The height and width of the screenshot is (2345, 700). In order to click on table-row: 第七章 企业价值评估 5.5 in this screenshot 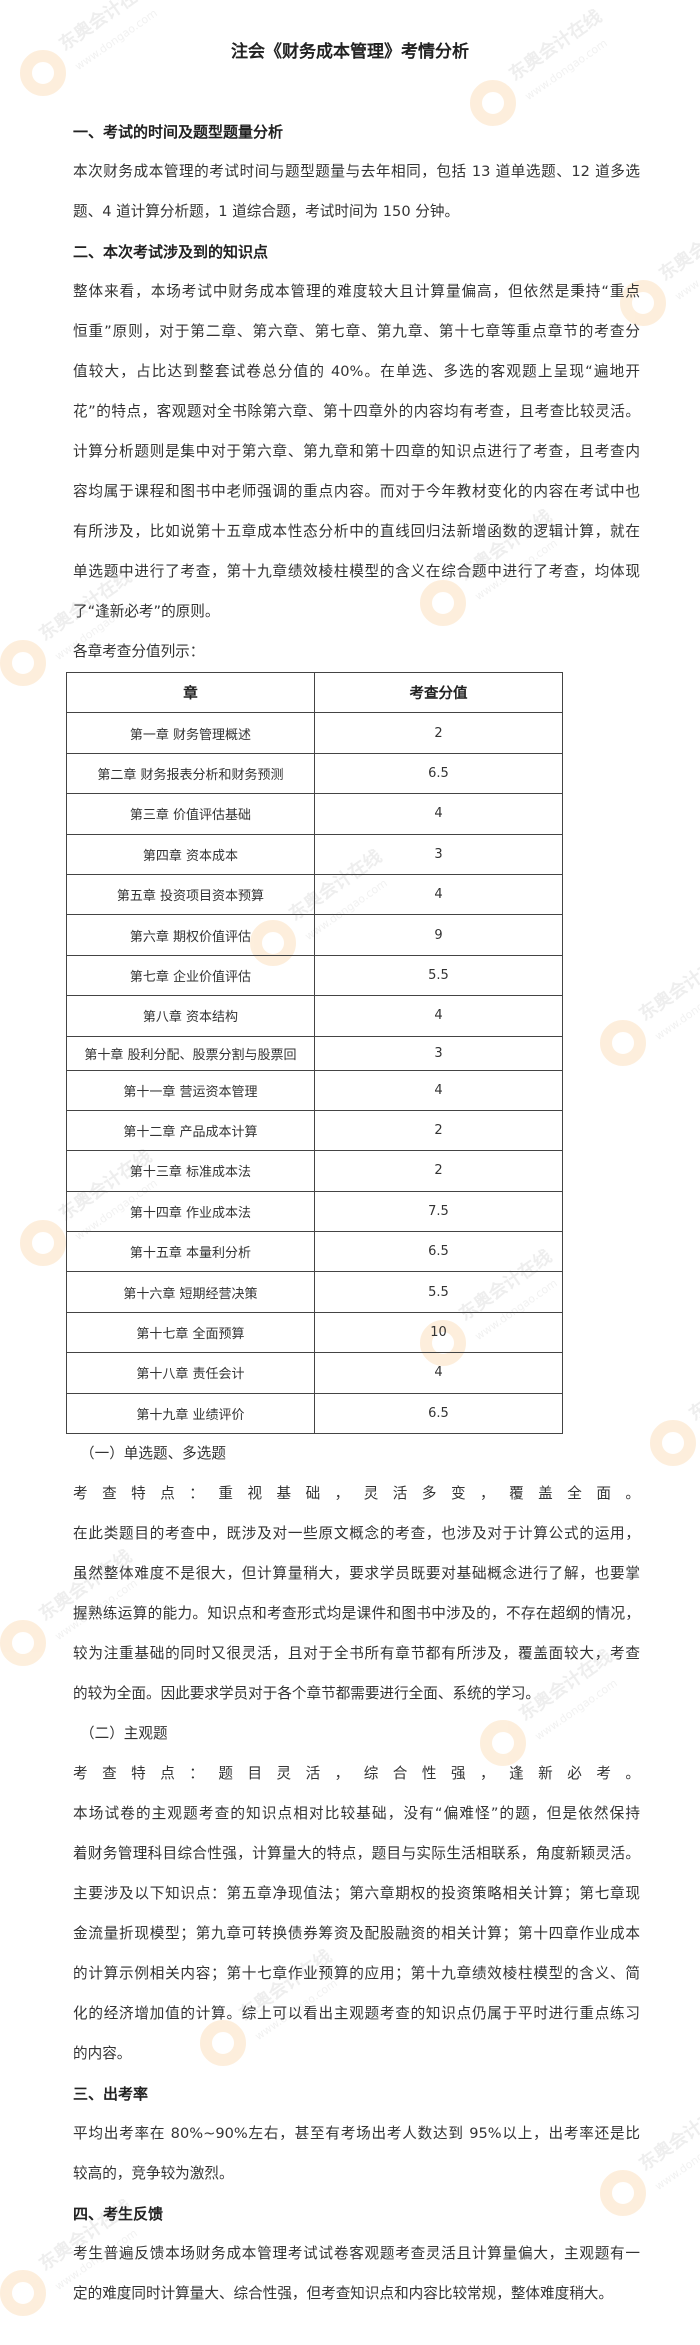, I will do `click(314, 975)`.